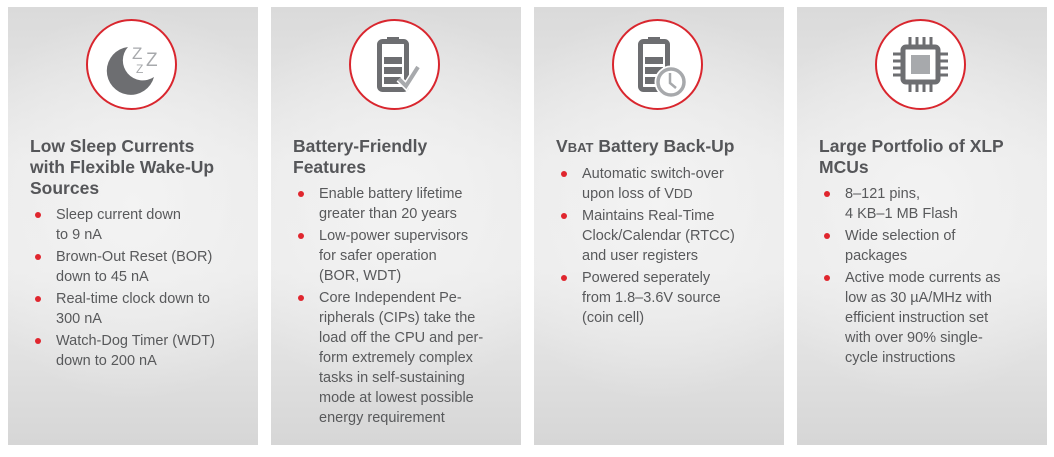 The image size is (1054, 457). I want to click on text-line: MCUs, so click(931, 167).